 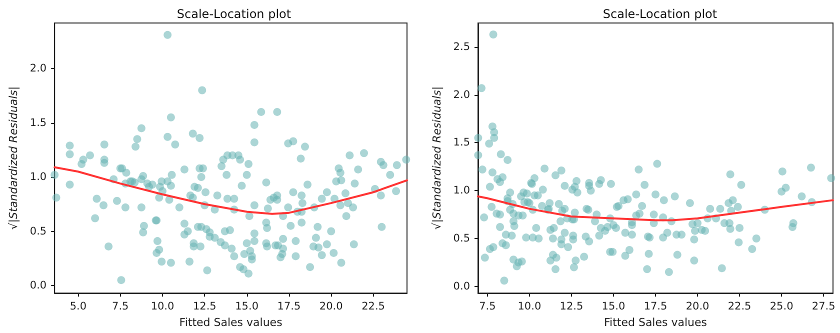 I want to click on x-tick-label: 27.5, so click(x=824, y=306).